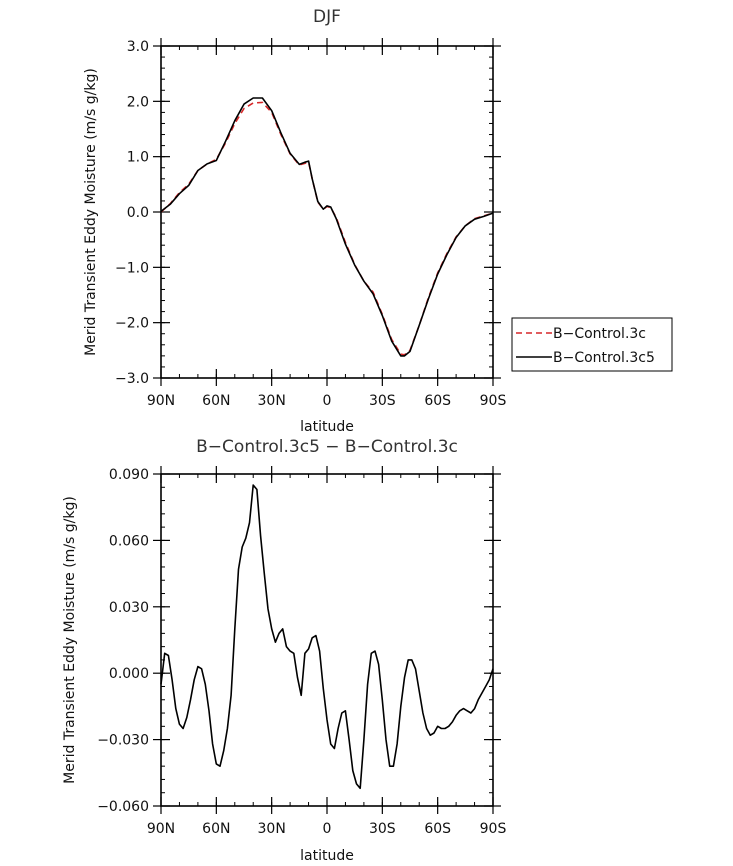 This screenshot has width=733, height=866. I want to click on y-tick-label: −1.0, so click(132, 268).